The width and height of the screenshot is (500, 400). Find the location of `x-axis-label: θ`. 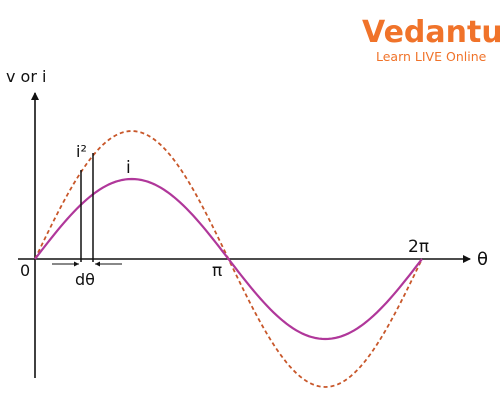

x-axis-label: θ is located at coordinates (482, 259).